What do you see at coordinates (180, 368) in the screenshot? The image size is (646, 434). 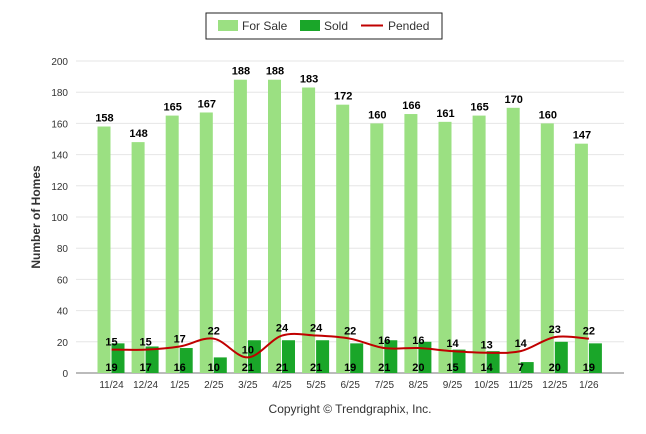 I see `label-sold: 16` at bounding box center [180, 368].